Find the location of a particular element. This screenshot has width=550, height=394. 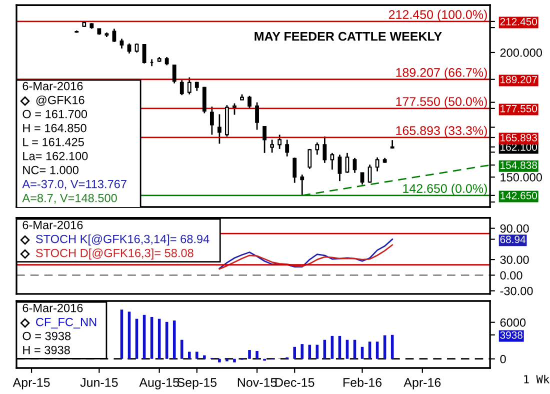

x-tick-label: Sep-15 is located at coordinates (197, 384).